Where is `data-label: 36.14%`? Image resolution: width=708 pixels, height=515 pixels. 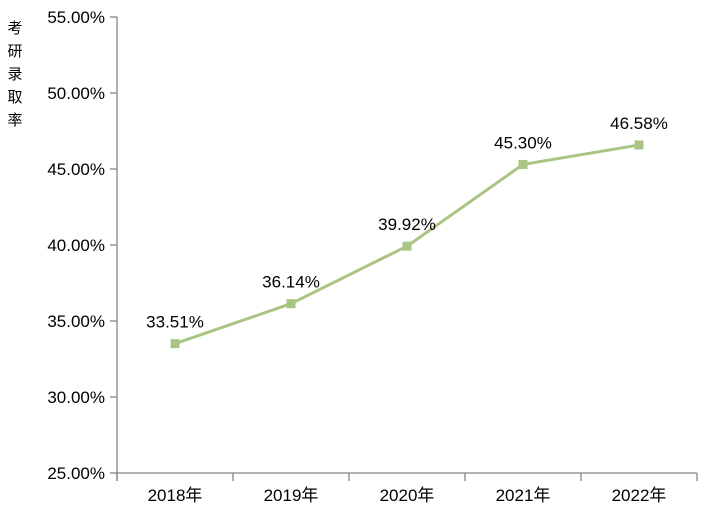
data-label: 36.14% is located at coordinates (291, 282).